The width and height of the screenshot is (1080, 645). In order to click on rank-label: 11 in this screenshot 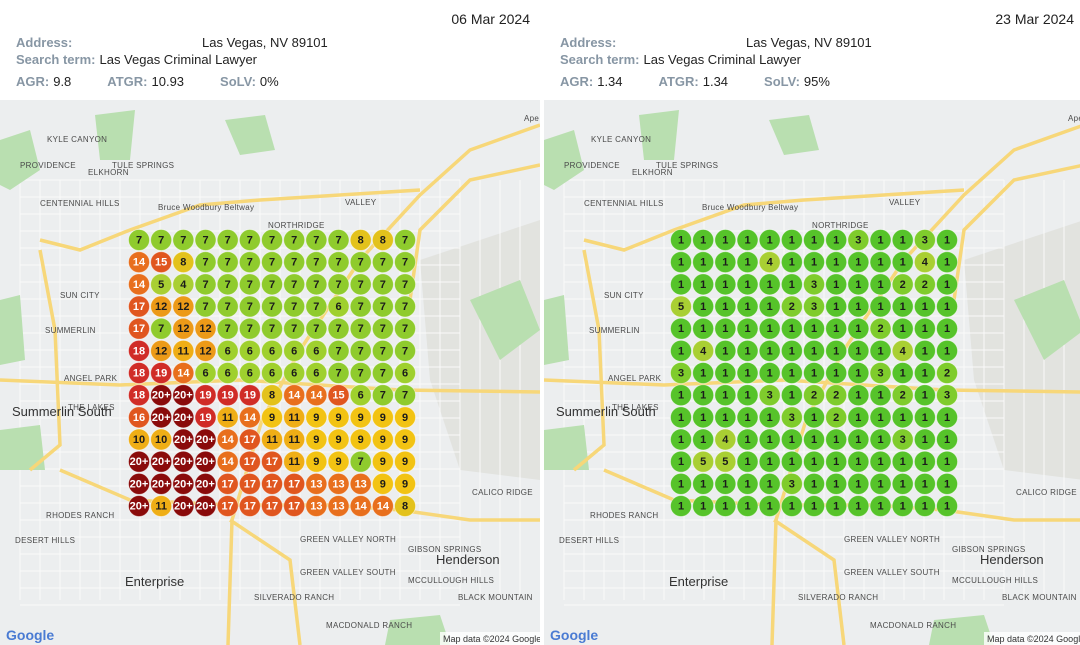, I will do `click(294, 440)`.